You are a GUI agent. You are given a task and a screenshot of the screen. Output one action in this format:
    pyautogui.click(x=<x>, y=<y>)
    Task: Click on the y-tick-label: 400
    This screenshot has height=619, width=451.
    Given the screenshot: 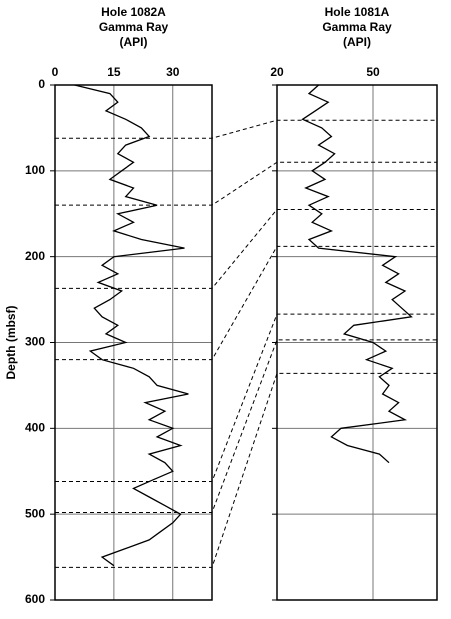 What is the action you would take?
    pyautogui.click(x=35, y=428)
    